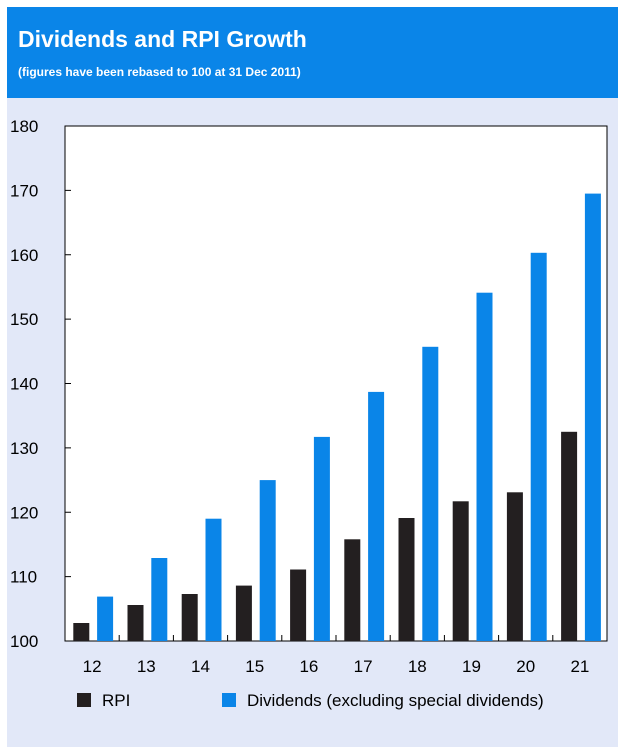  I want to click on x-tick-label-18: 18, so click(417, 666).